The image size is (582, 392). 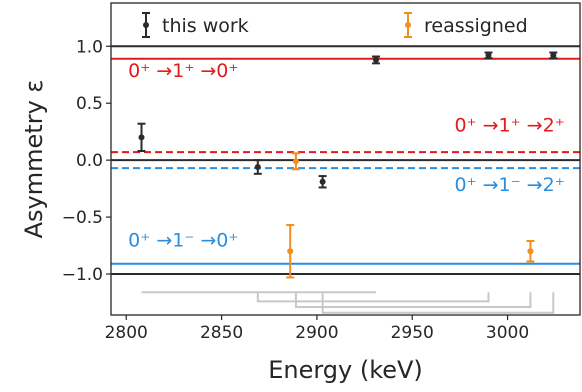 I want to click on x-tick-label-3000: 3000, so click(x=507, y=333).